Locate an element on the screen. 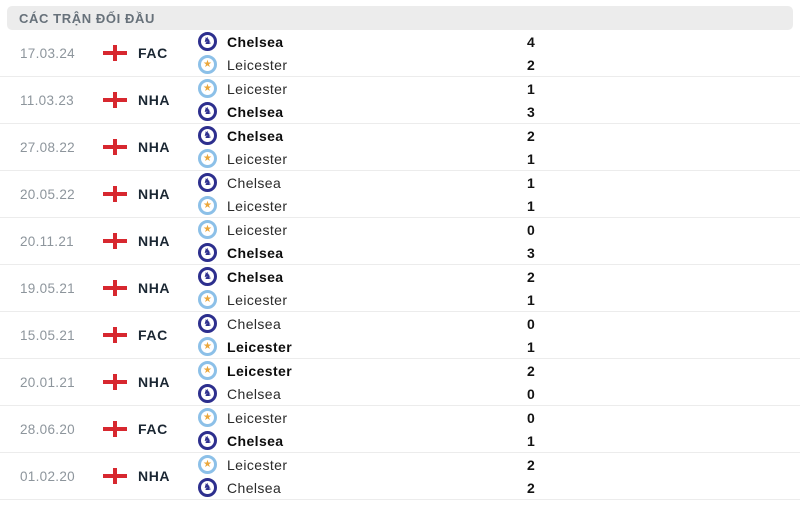 The width and height of the screenshot is (800, 506). team-score: 4 is located at coordinates (531, 41).